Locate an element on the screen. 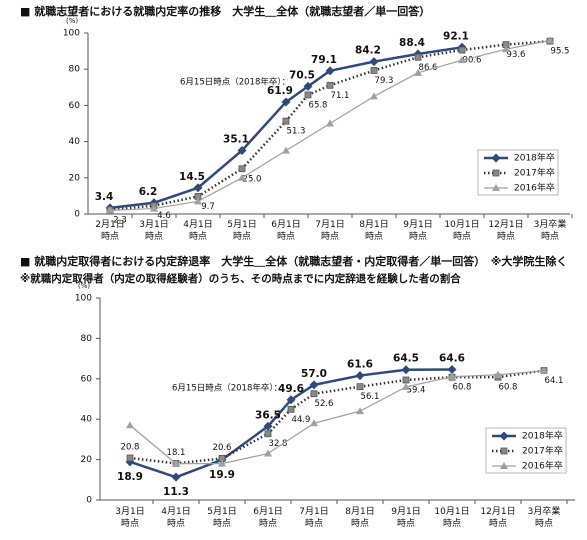  legend-label: 2016年卒 is located at coordinates (542, 466).